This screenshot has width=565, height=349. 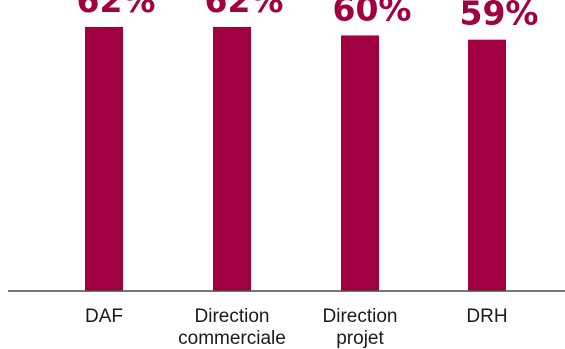 What do you see at coordinates (232, 338) in the screenshot?
I see `category-label-line: commerciale` at bounding box center [232, 338].